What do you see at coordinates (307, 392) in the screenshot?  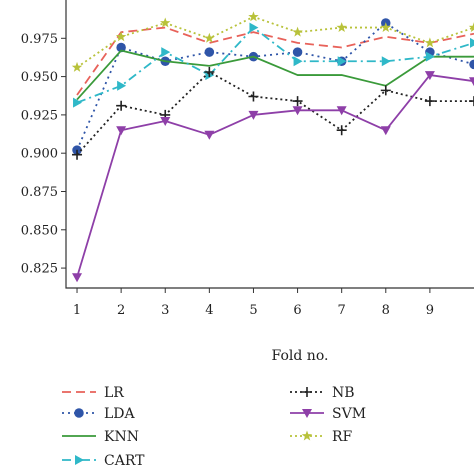 I see `legend-marker-nb` at bounding box center [307, 392].